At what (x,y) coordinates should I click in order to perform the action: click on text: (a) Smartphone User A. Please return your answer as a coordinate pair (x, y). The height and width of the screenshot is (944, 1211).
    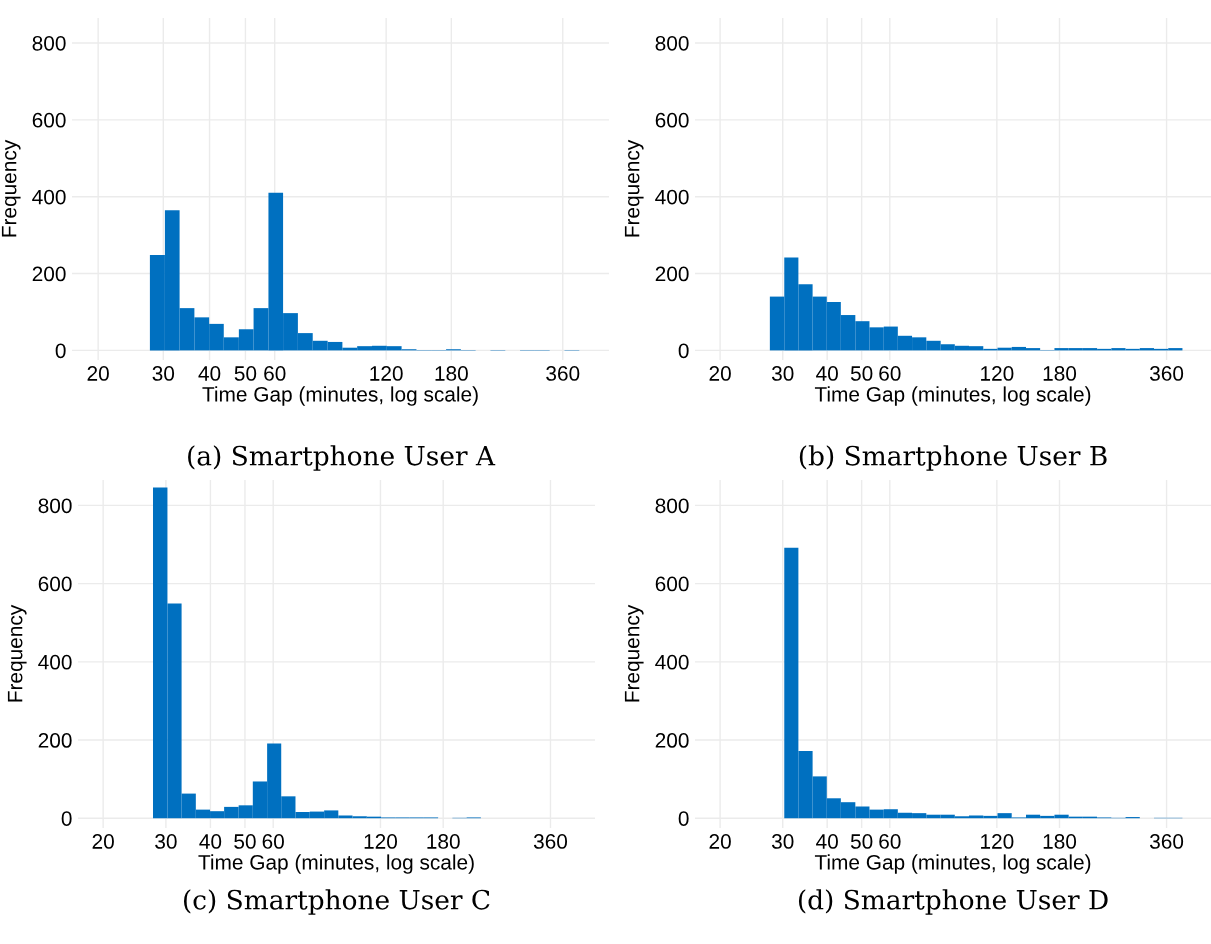
    Looking at the image, I should click on (342, 458).